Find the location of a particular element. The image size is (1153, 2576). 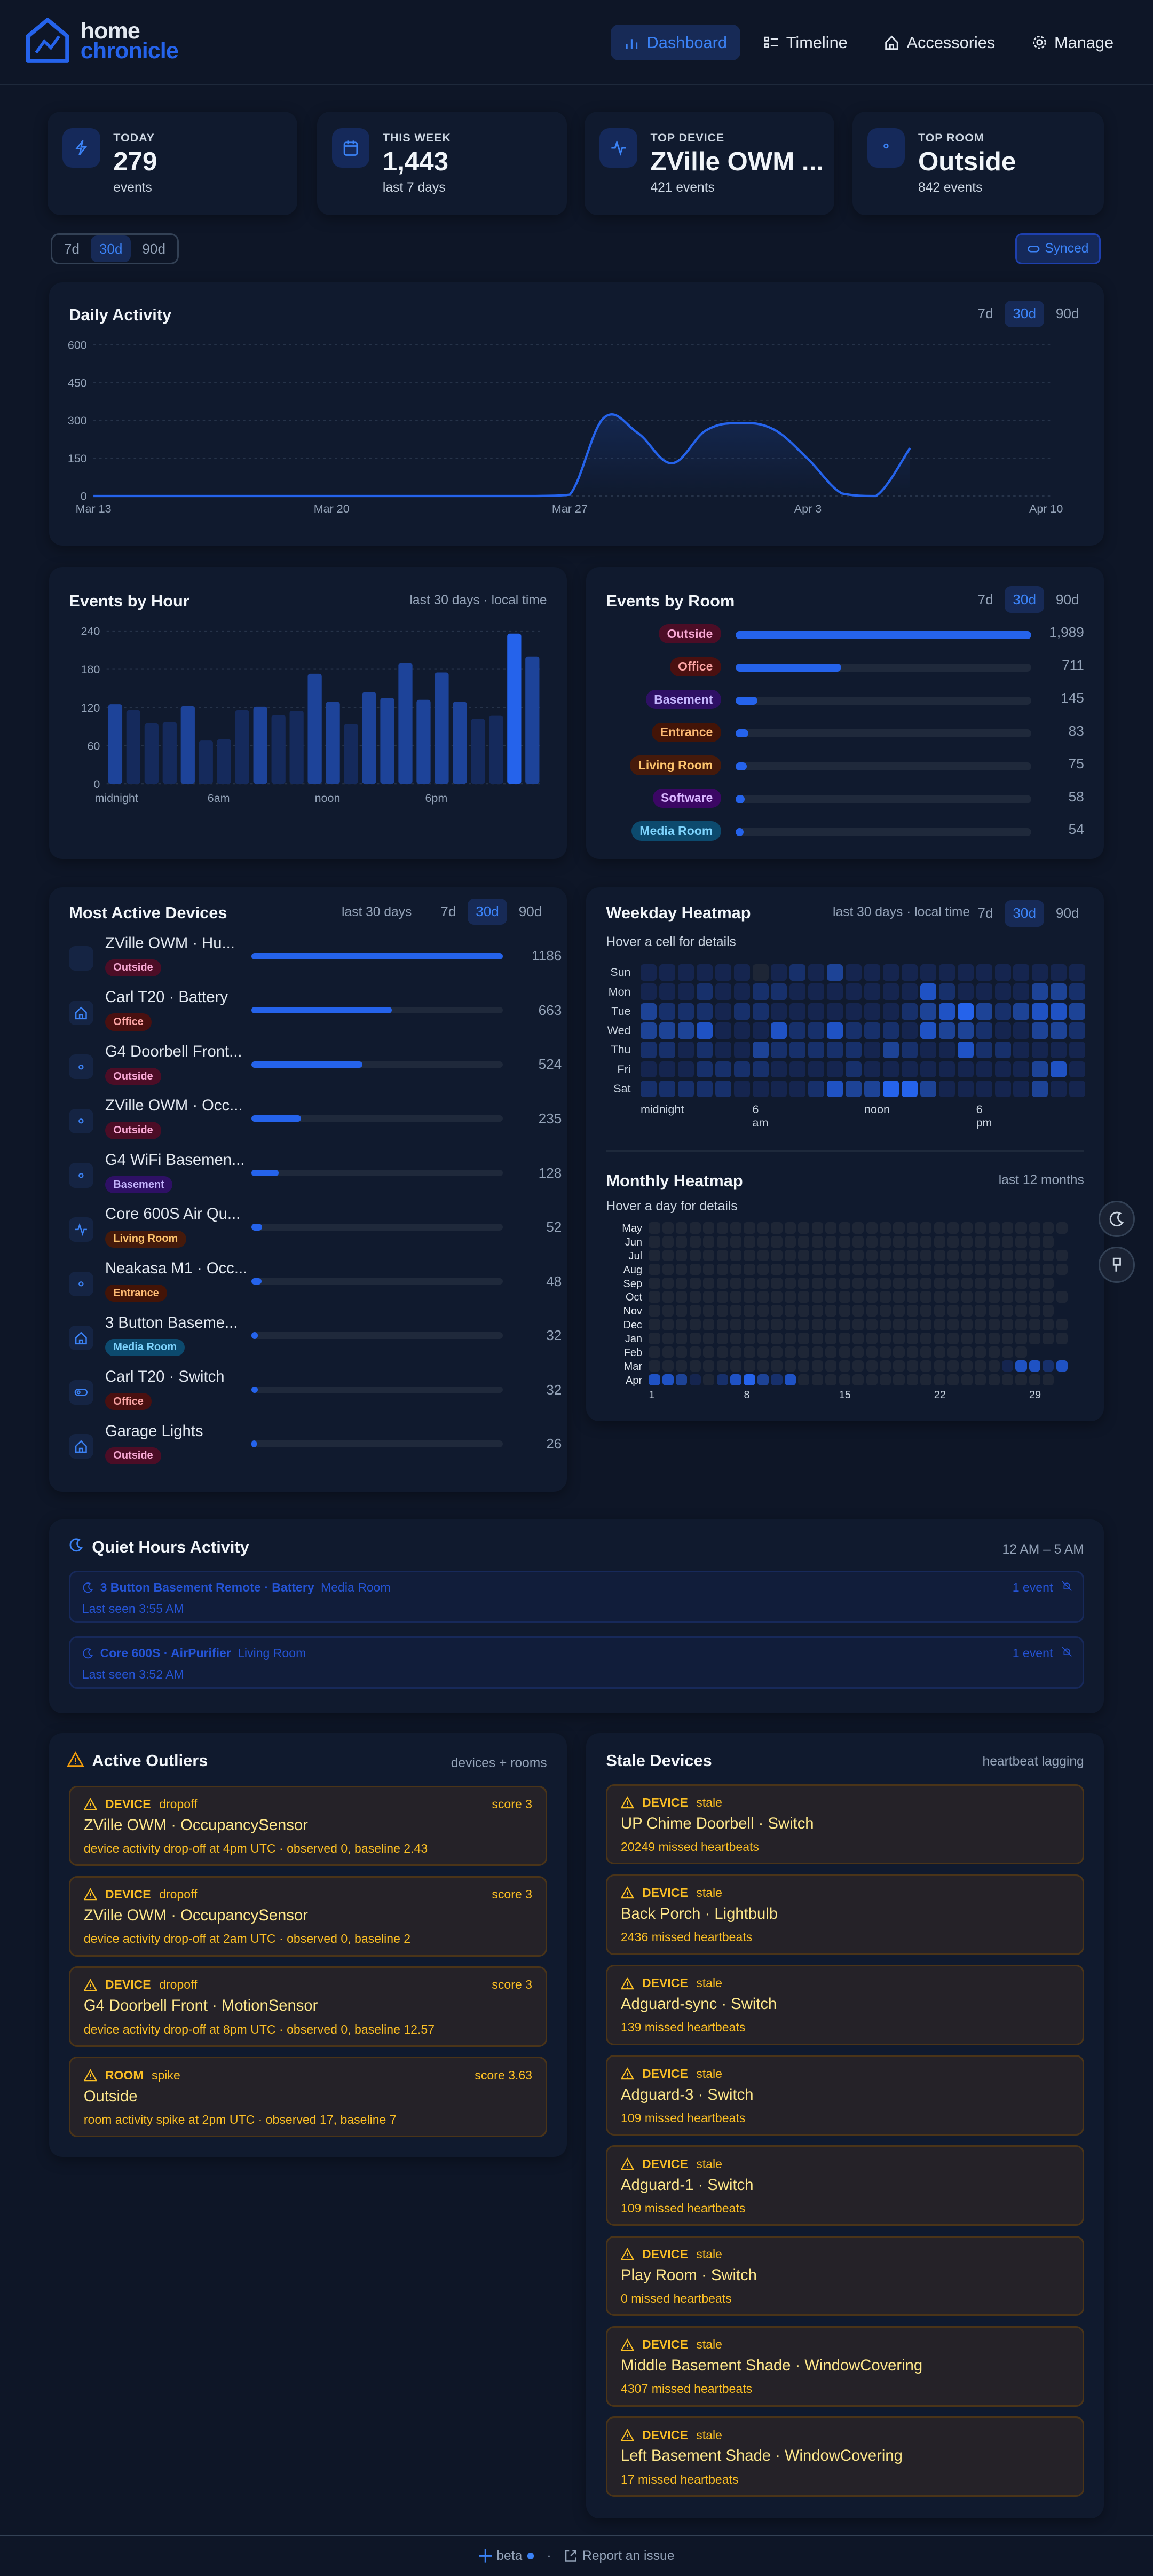

device-row: Core 600S Air Qu... Living Room 52 is located at coordinates (315, 1230).